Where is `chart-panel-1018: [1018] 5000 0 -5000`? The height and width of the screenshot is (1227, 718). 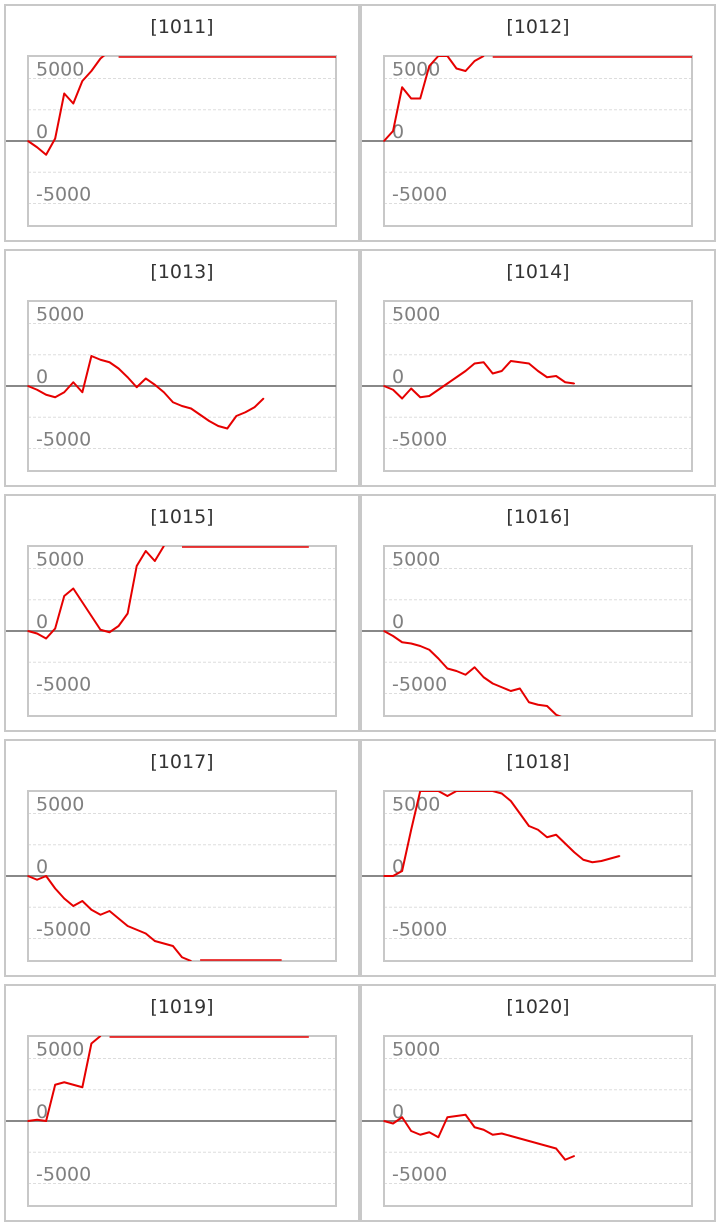
chart-panel-1018: [1018] 5000 0 -5000 is located at coordinates (538, 858).